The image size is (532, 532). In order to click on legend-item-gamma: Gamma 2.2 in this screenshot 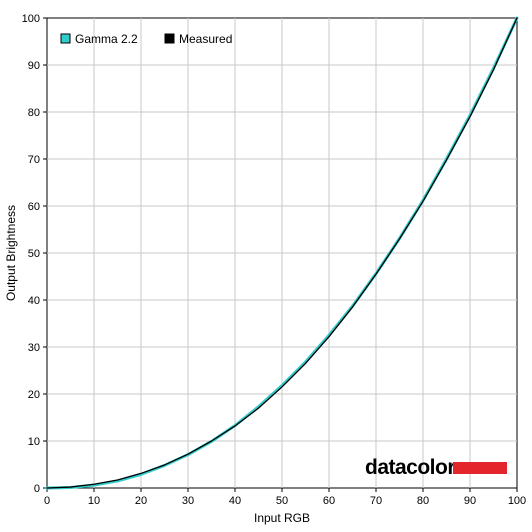, I will do `click(99, 39)`.